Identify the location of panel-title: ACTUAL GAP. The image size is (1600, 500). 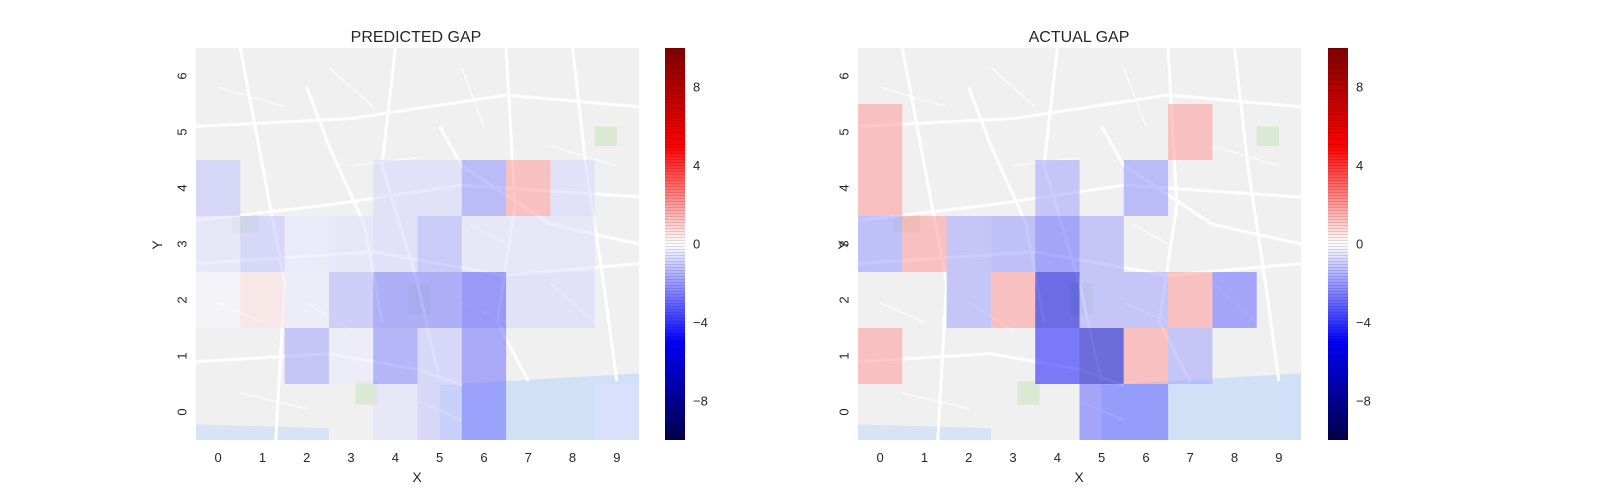
(1079, 37).